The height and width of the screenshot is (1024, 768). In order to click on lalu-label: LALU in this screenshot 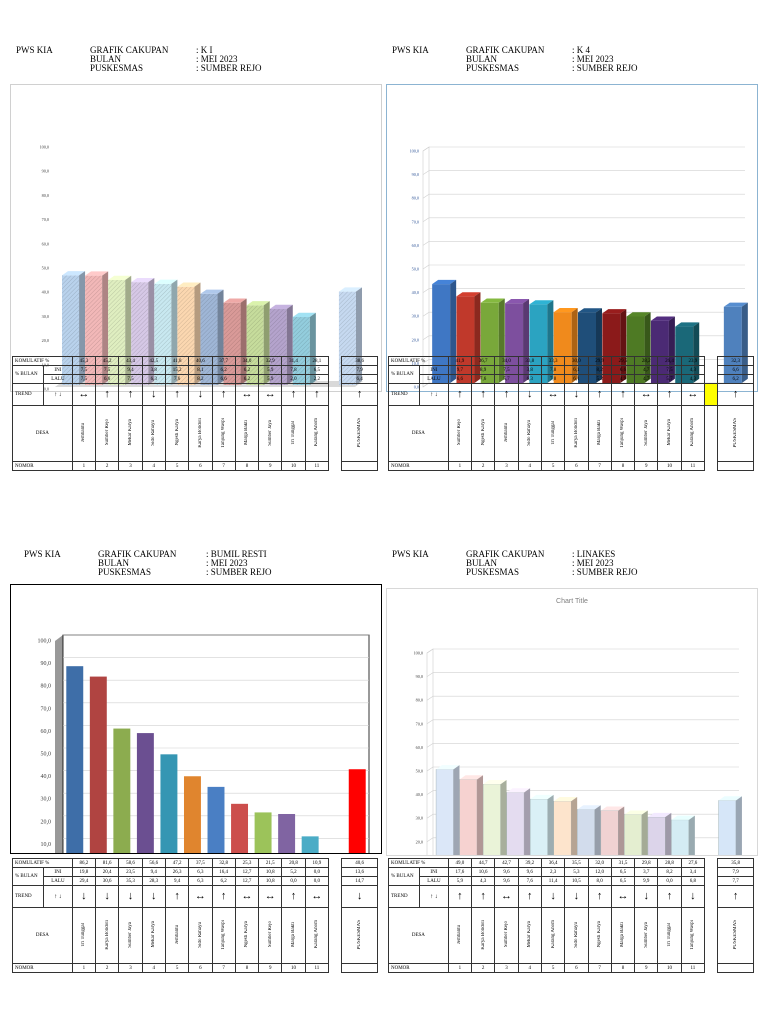, I will do `click(58, 881)`.